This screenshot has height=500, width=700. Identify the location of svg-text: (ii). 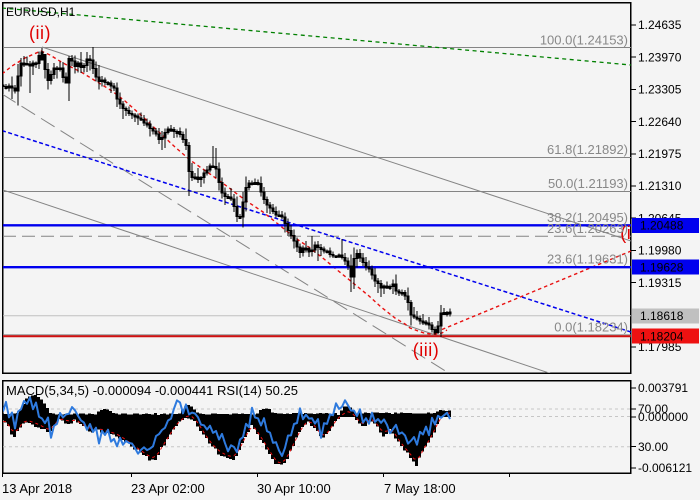
(40, 33).